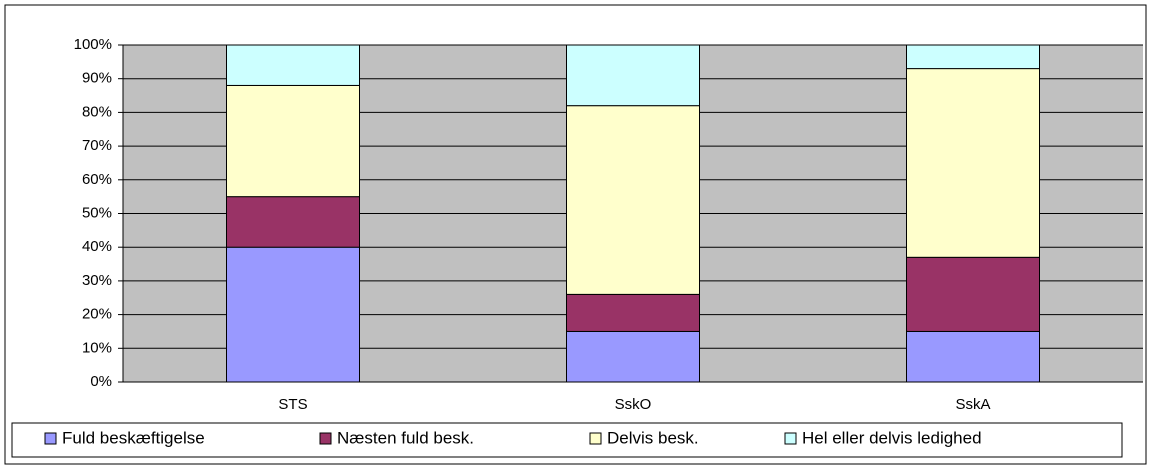 The height and width of the screenshot is (475, 1152). What do you see at coordinates (97, 246) in the screenshot?
I see `y-tick-label: 40%` at bounding box center [97, 246].